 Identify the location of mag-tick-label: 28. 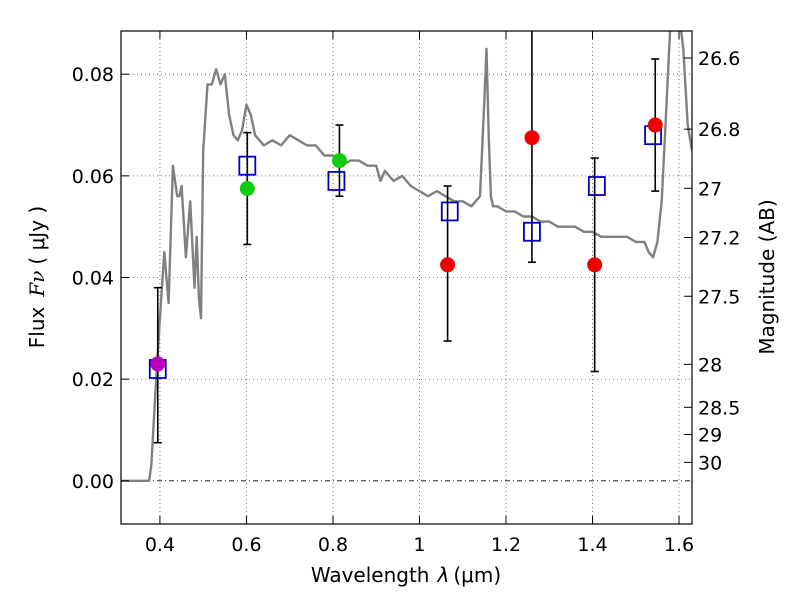
(710, 365).